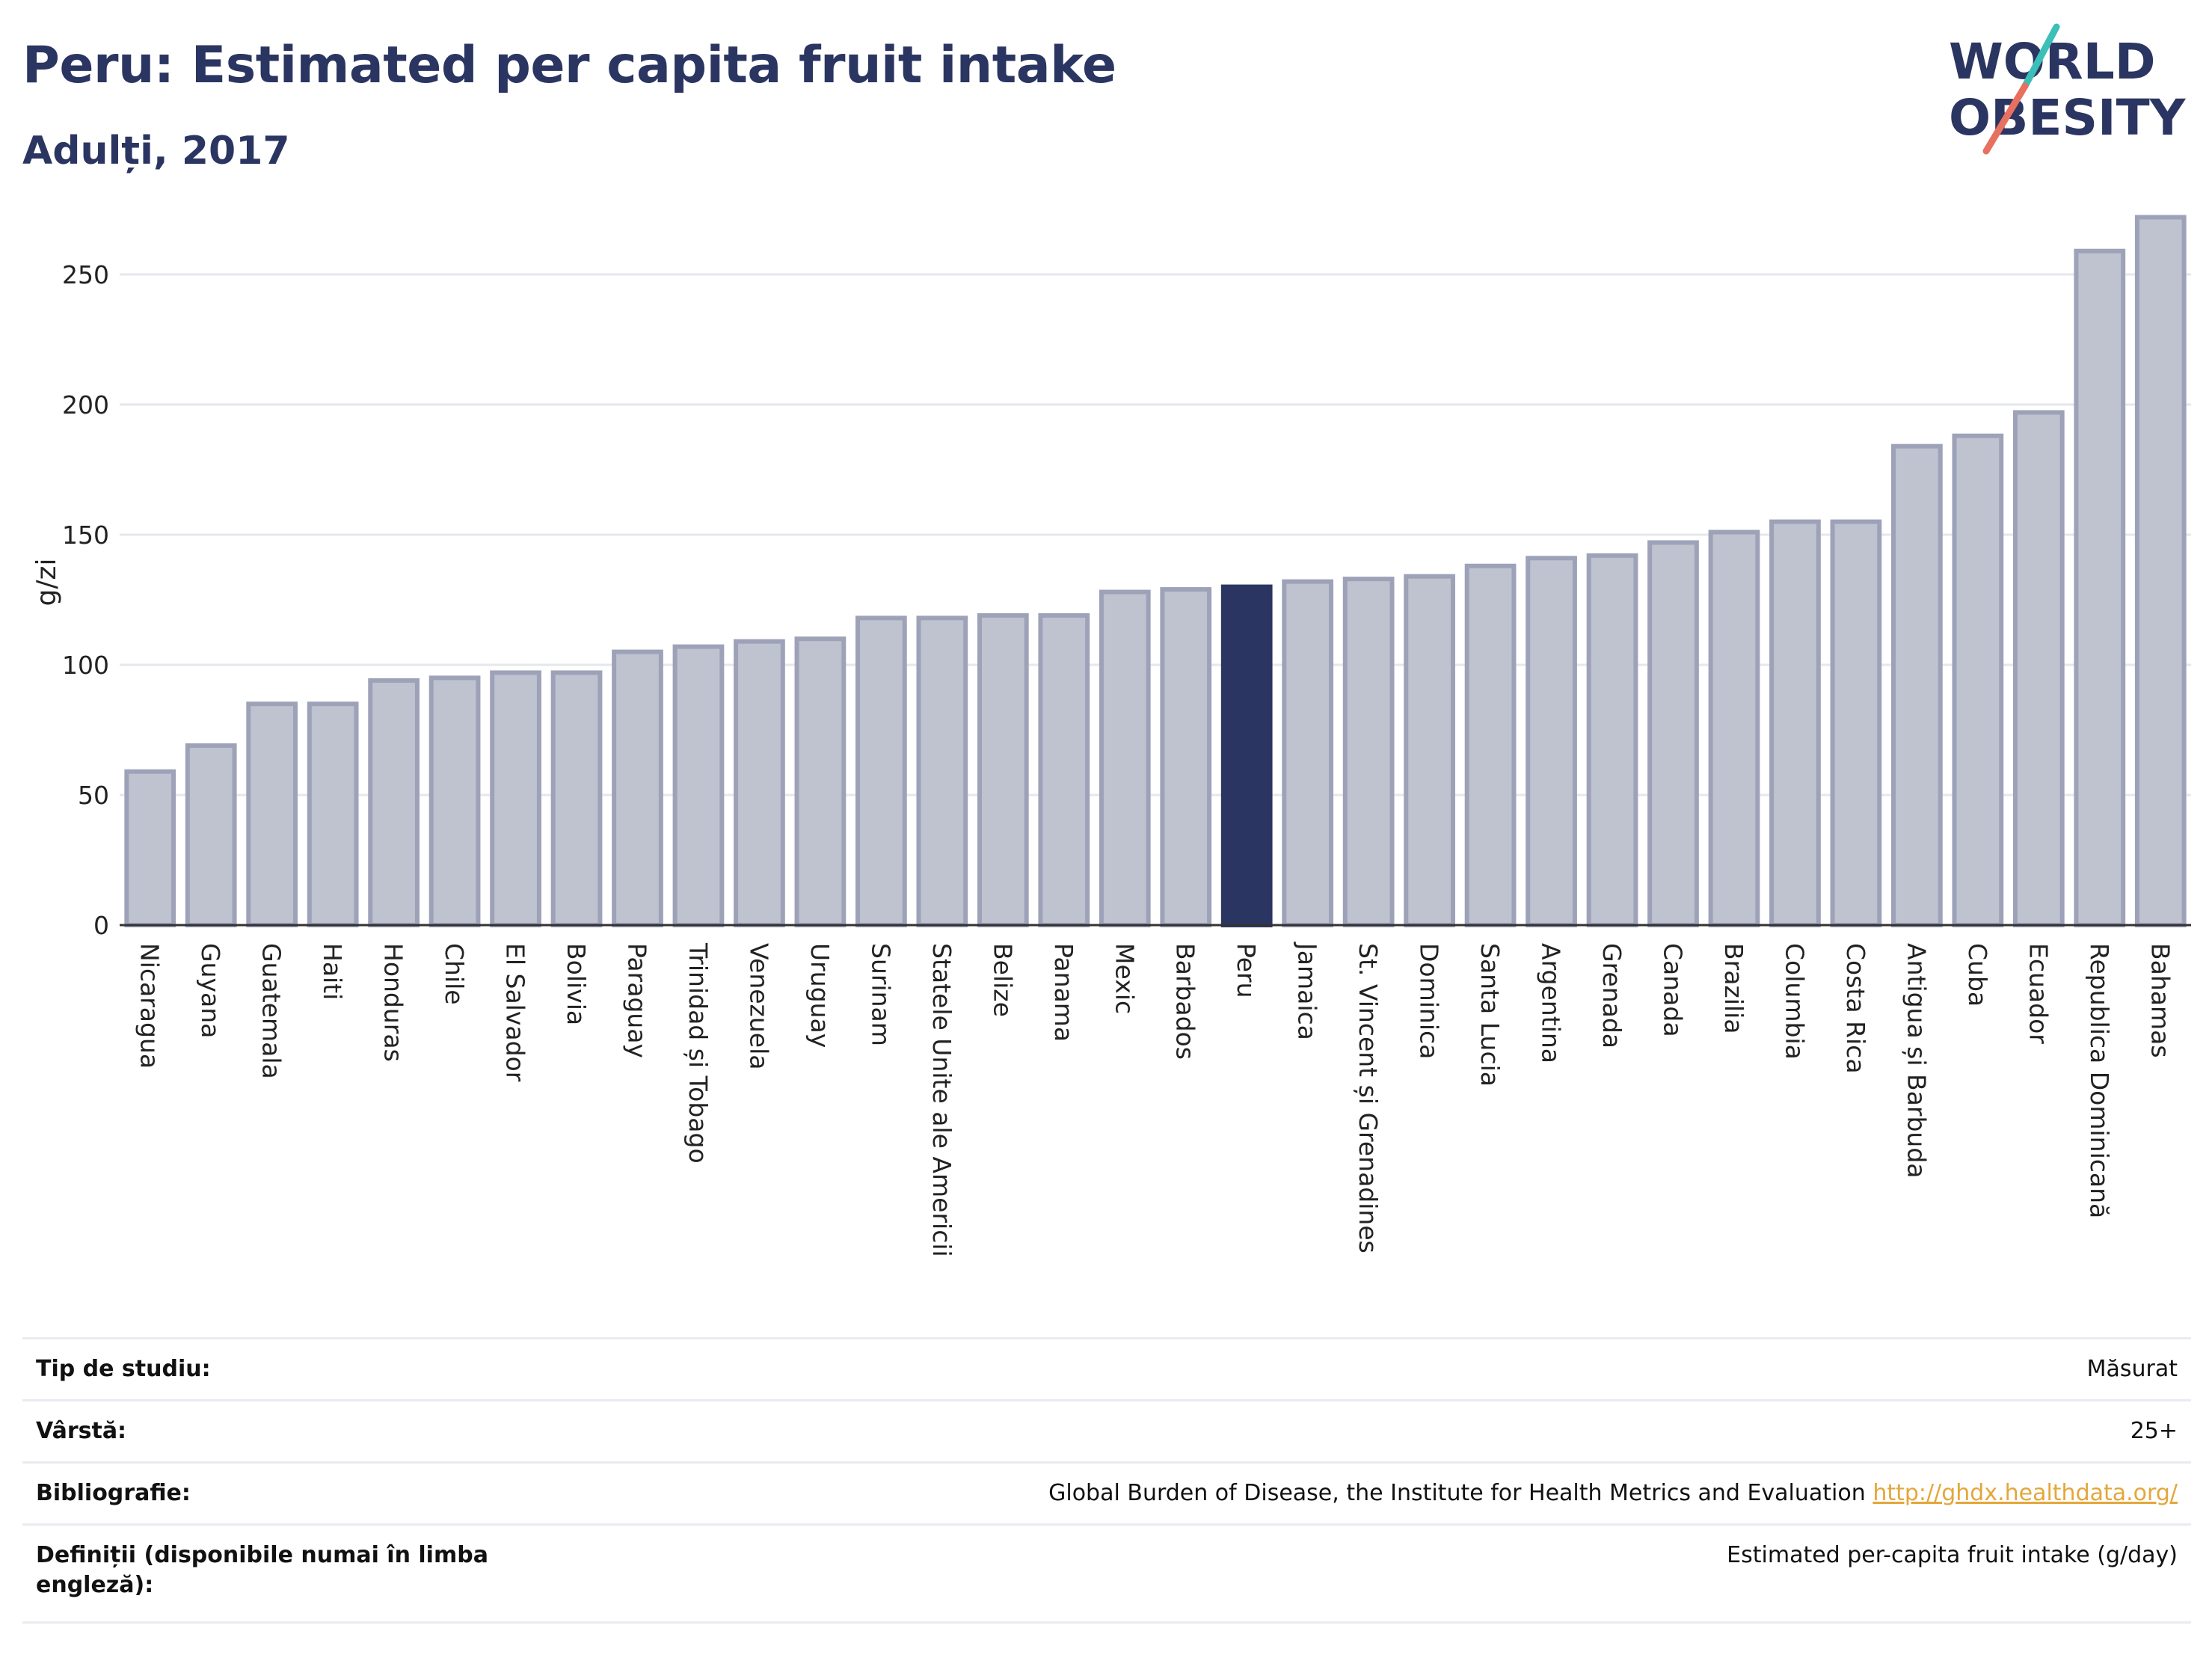 The height and width of the screenshot is (1655, 2212). What do you see at coordinates (2038, 668) in the screenshot?
I see `bar-ecuador` at bounding box center [2038, 668].